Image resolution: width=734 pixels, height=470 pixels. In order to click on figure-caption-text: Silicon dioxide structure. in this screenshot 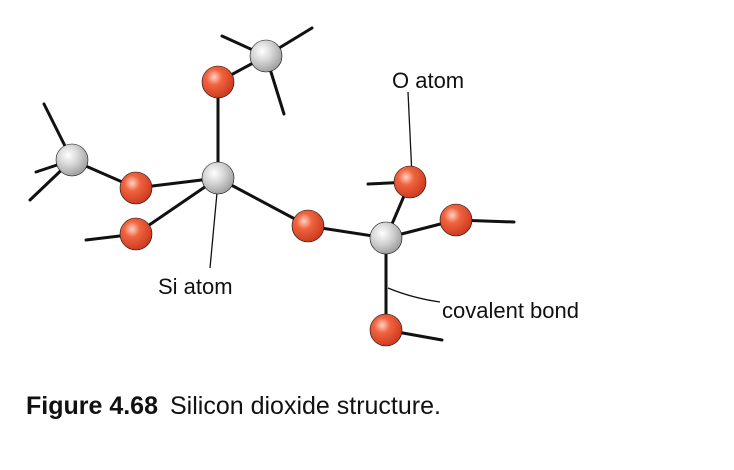, I will do `click(305, 406)`.